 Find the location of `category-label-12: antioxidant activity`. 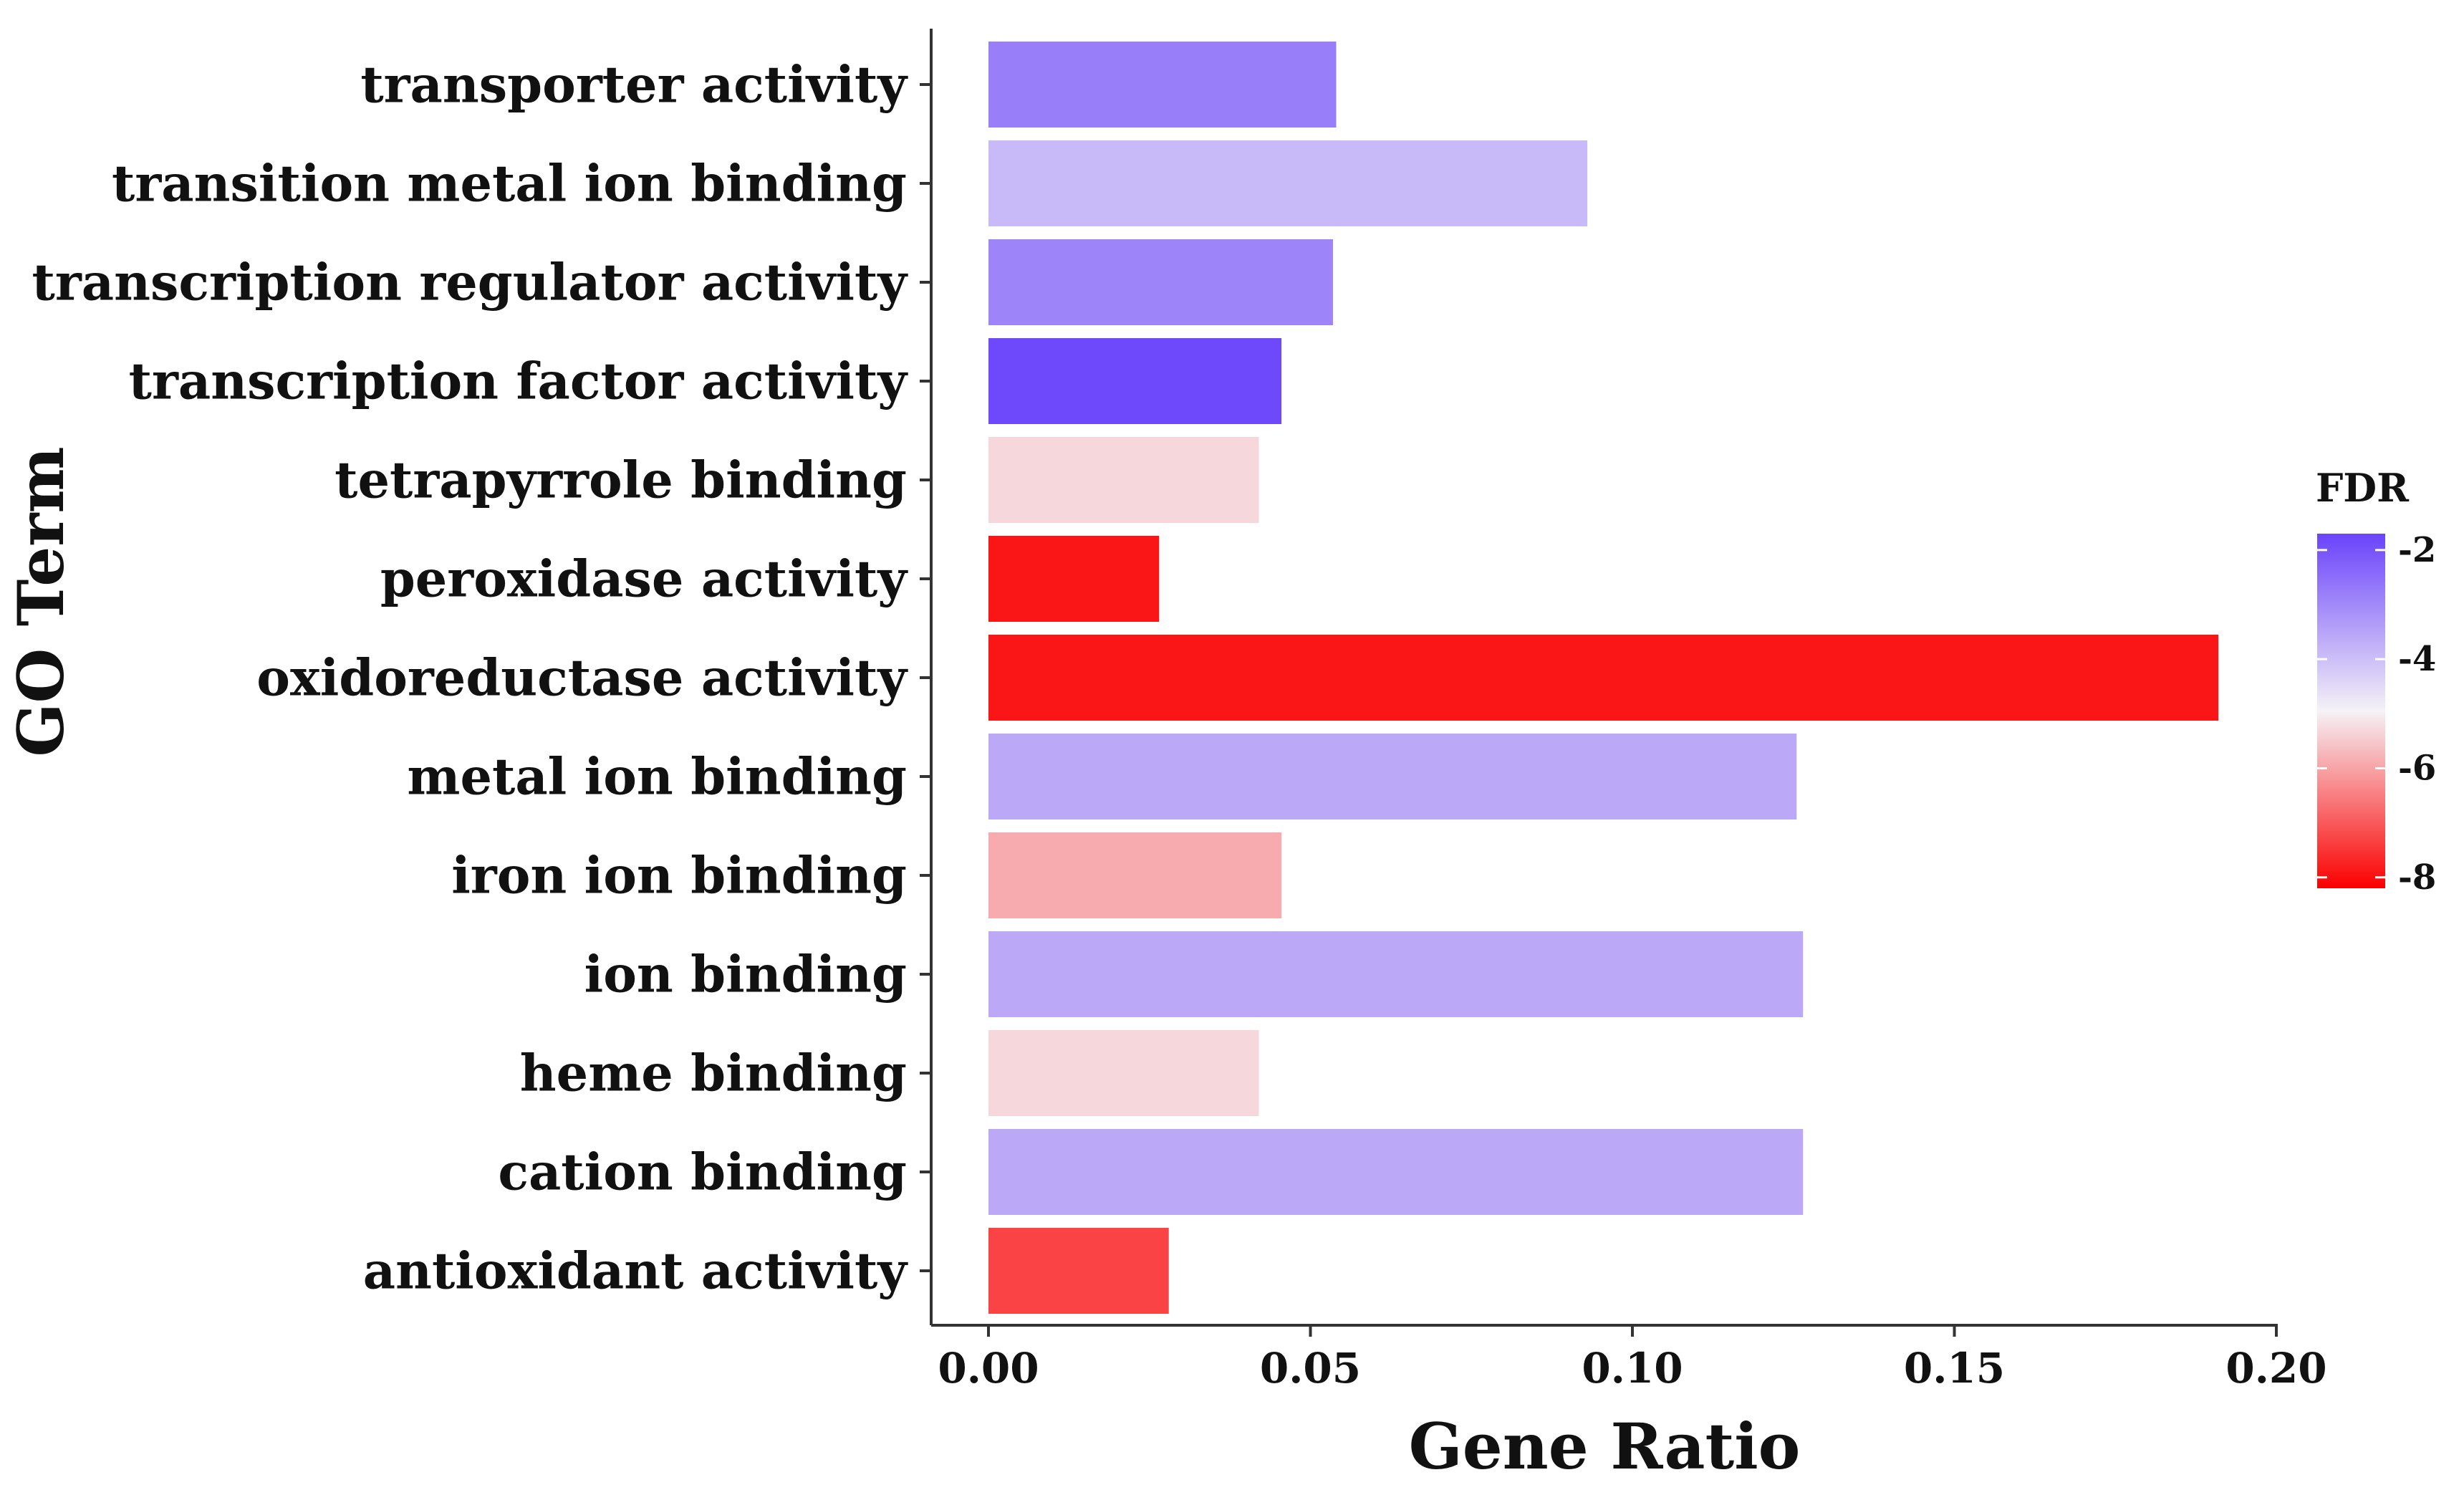

category-label-12: antioxidant activity is located at coordinates (636, 1271).